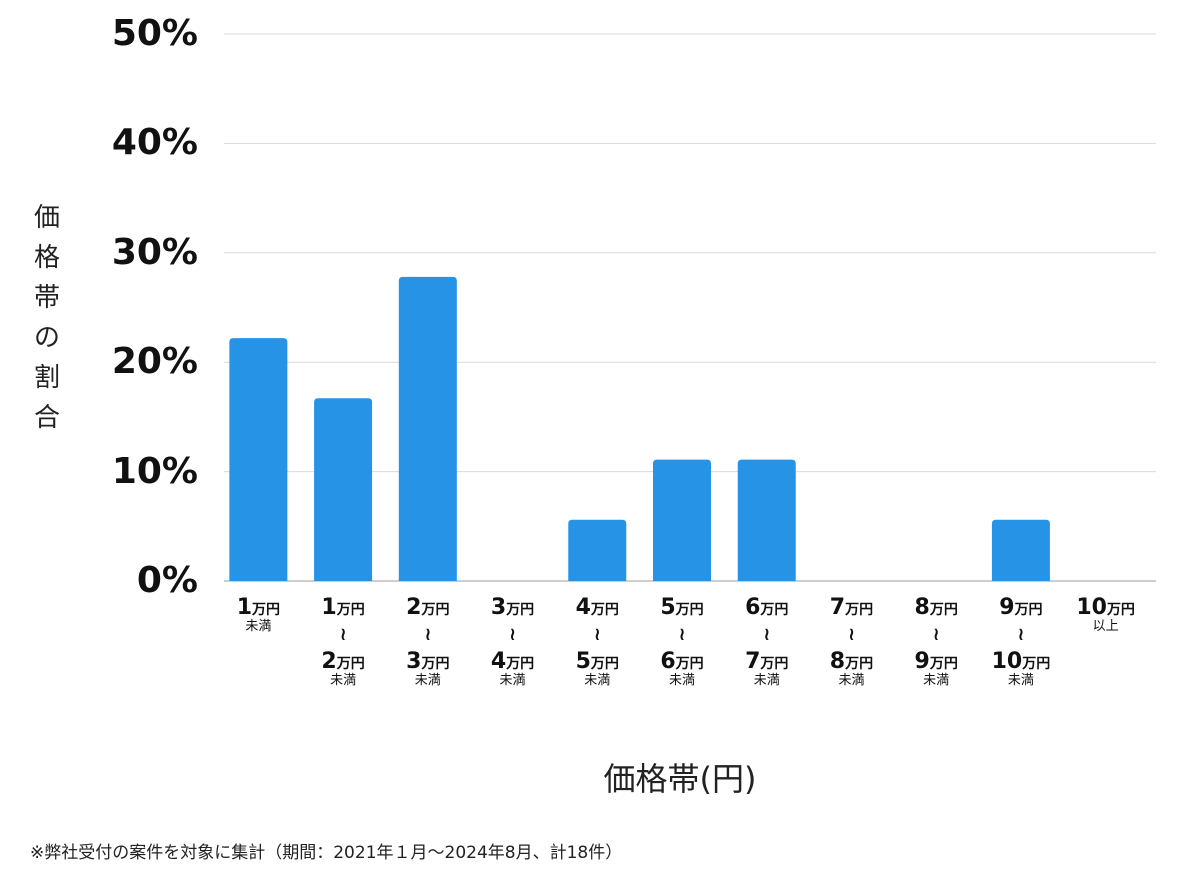  Describe the element at coordinates (154, 362) in the screenshot. I see `y-tick-label: 20%` at that location.